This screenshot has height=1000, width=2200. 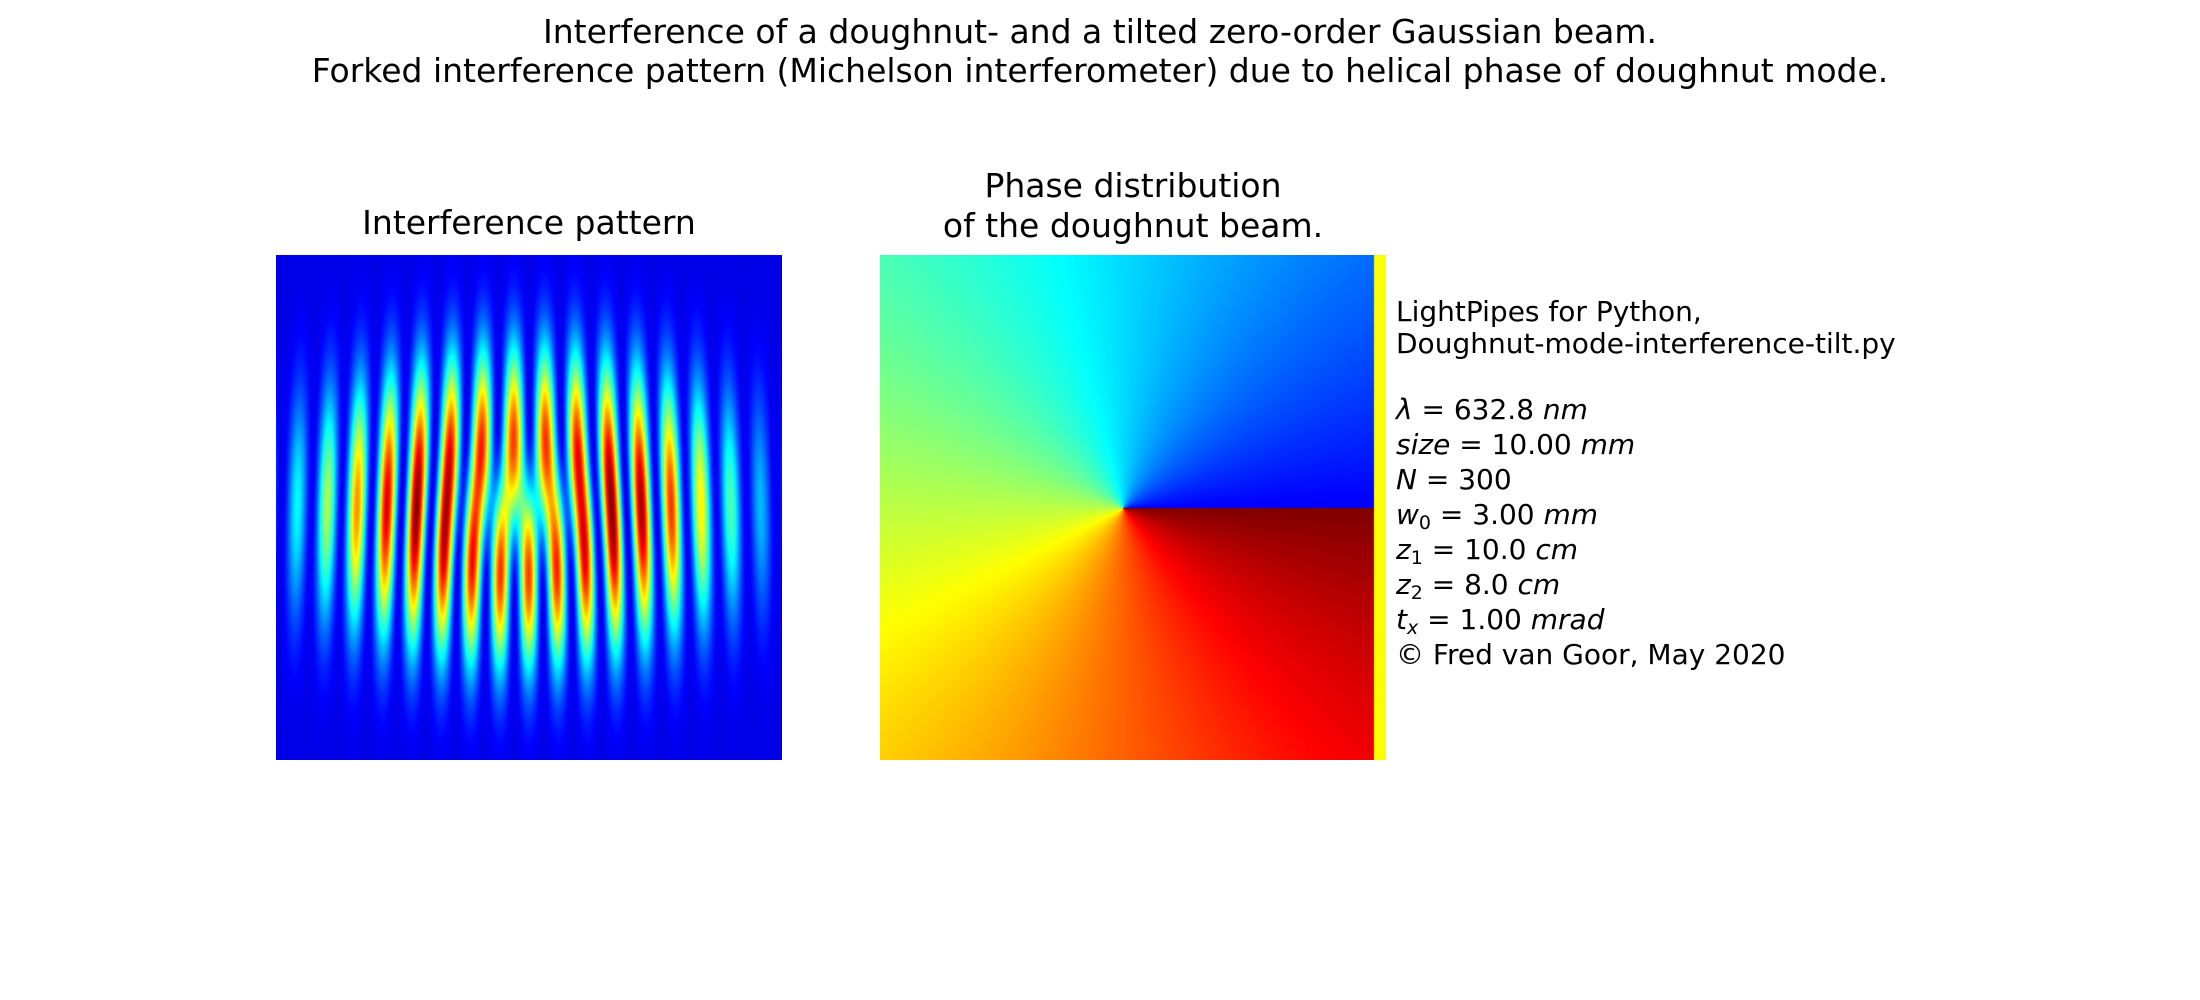 I want to click on interference-pattern-image, so click(x=529, y=507).